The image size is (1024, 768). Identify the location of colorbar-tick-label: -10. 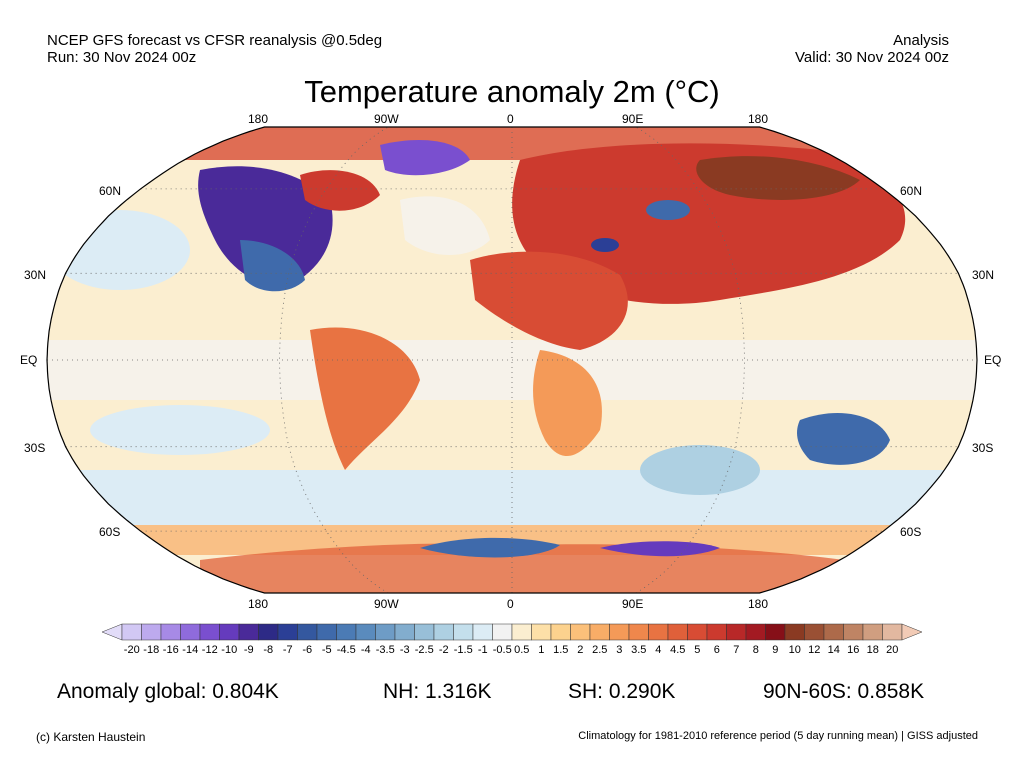
(229, 650).